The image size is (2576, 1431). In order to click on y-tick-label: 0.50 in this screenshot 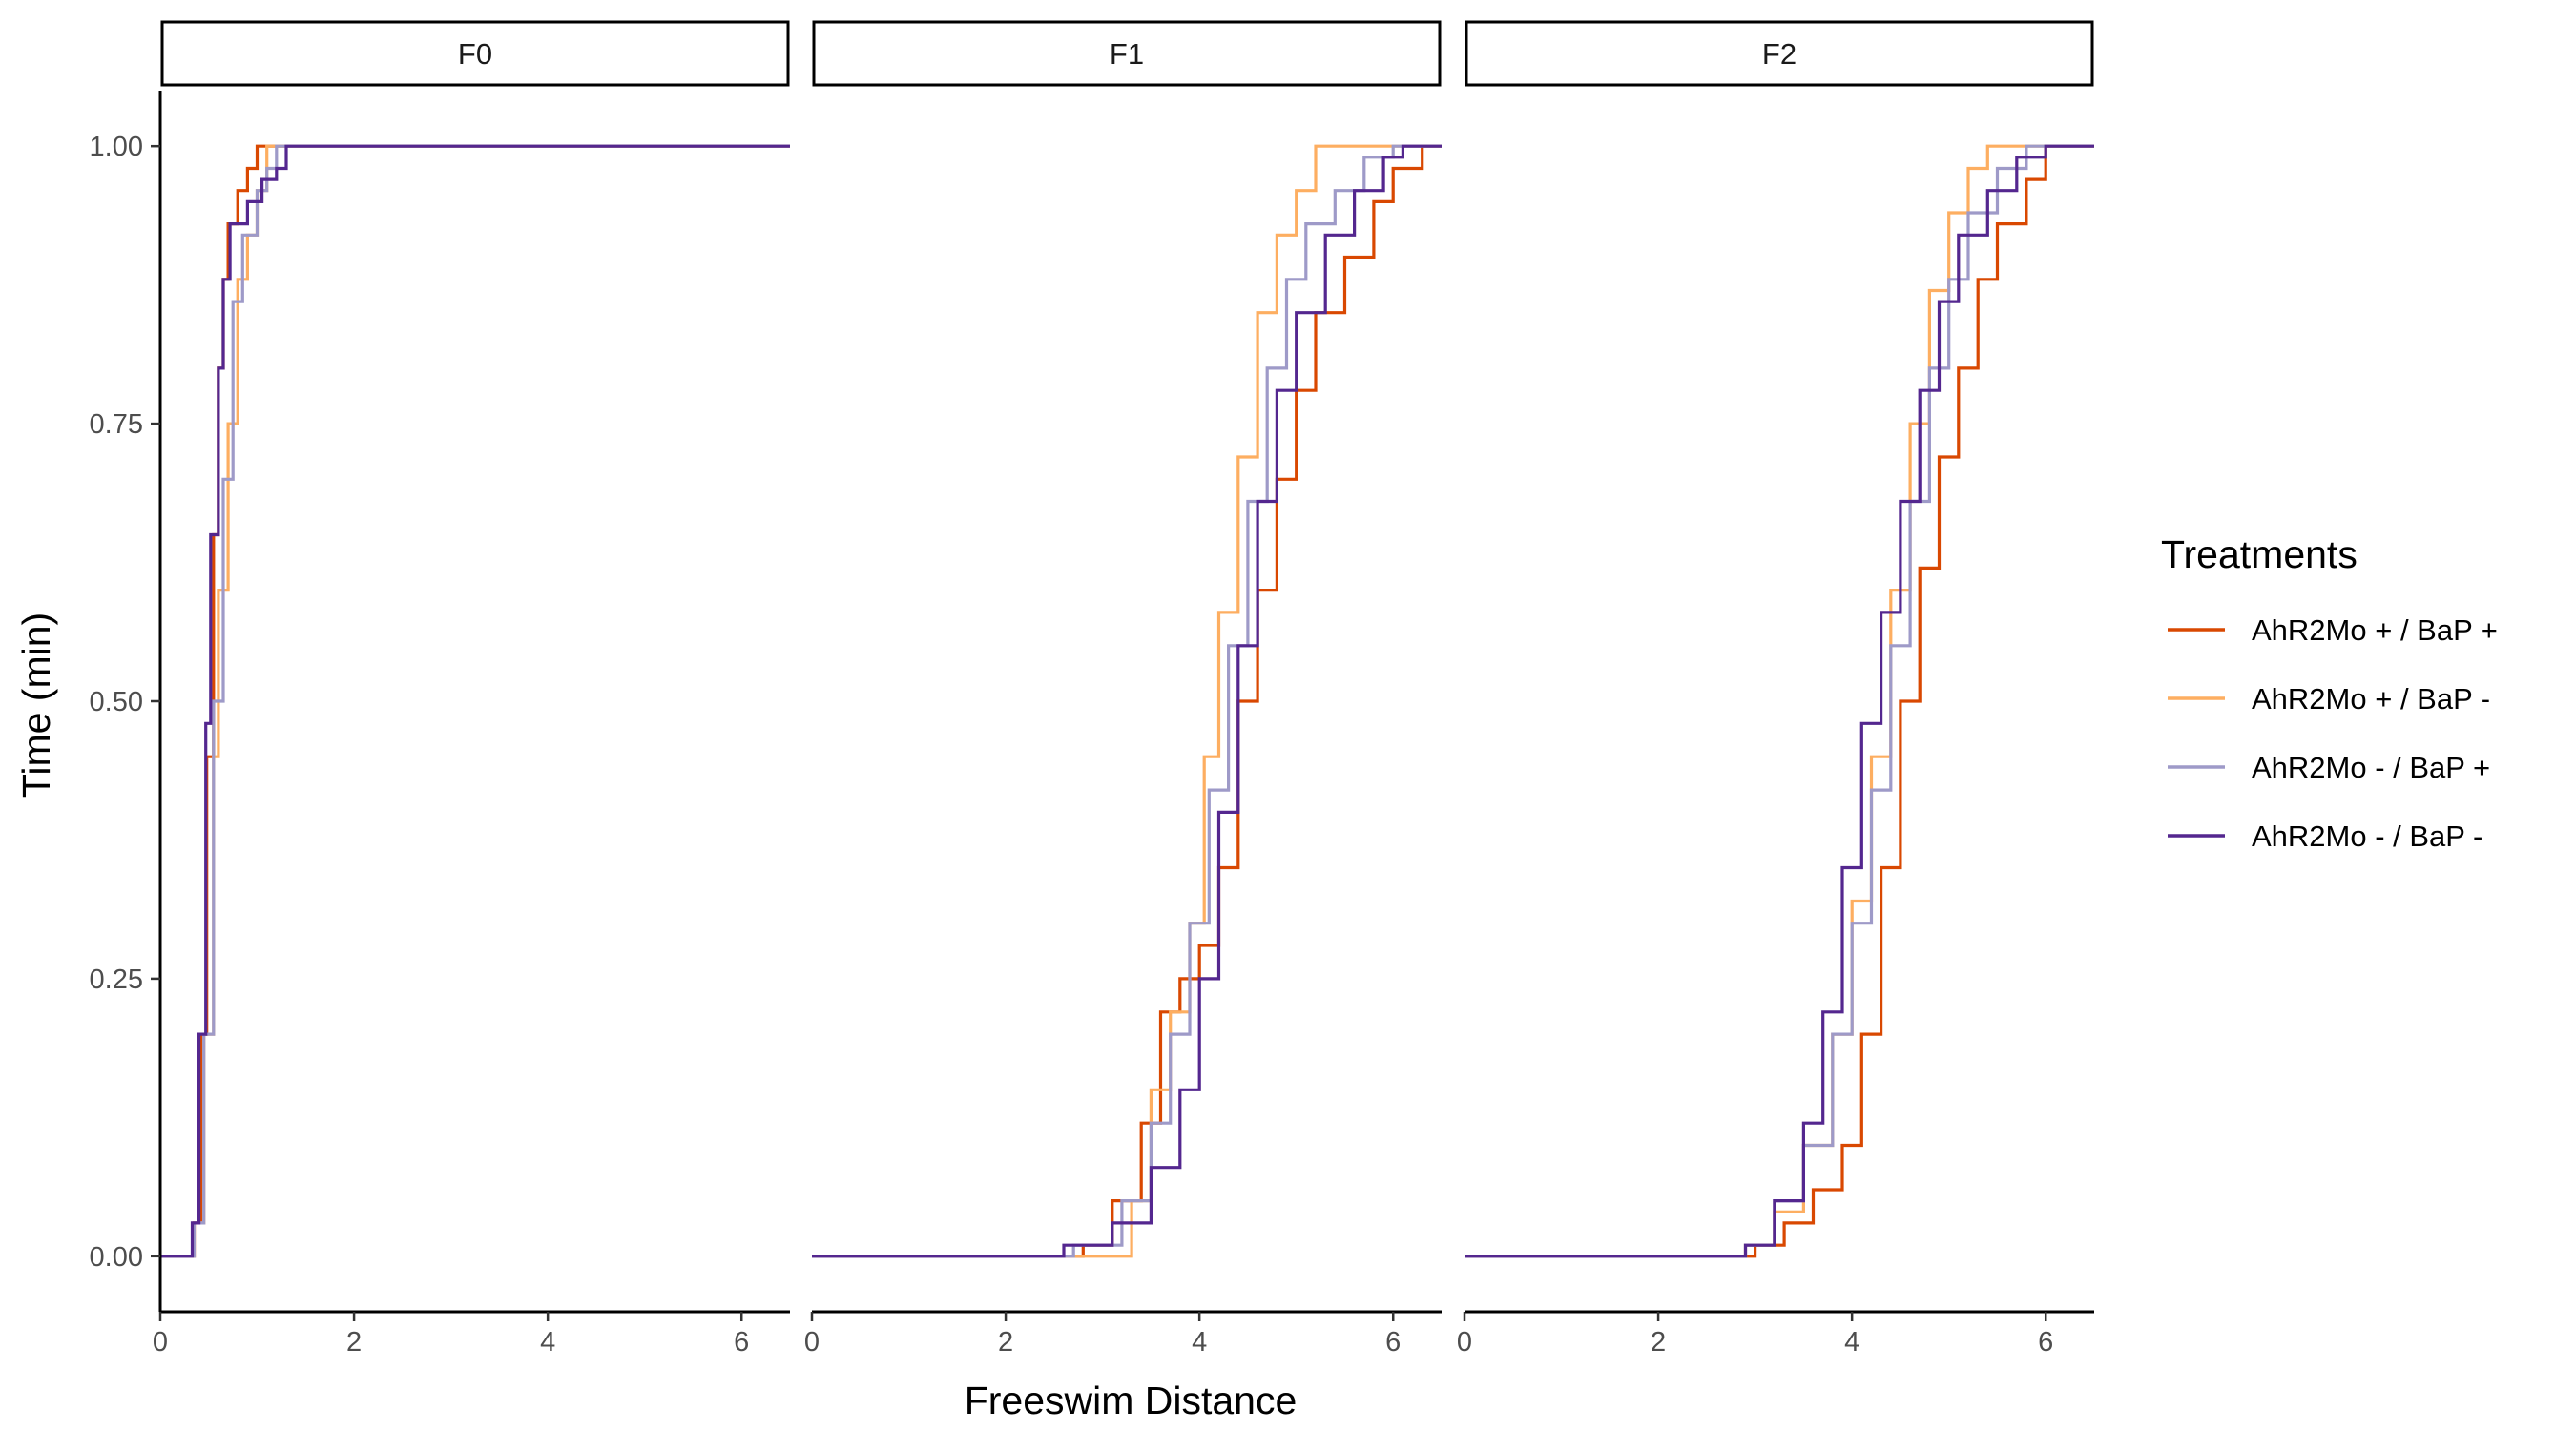, I will do `click(116, 702)`.